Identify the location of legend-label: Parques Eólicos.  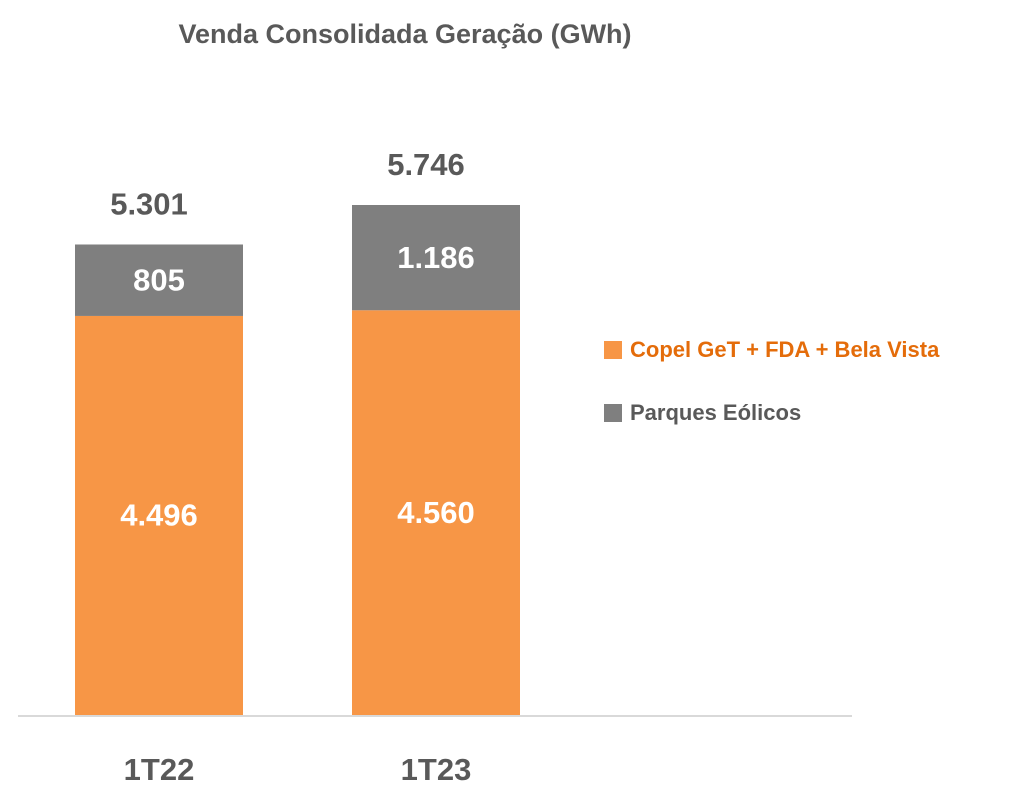
(715, 412).